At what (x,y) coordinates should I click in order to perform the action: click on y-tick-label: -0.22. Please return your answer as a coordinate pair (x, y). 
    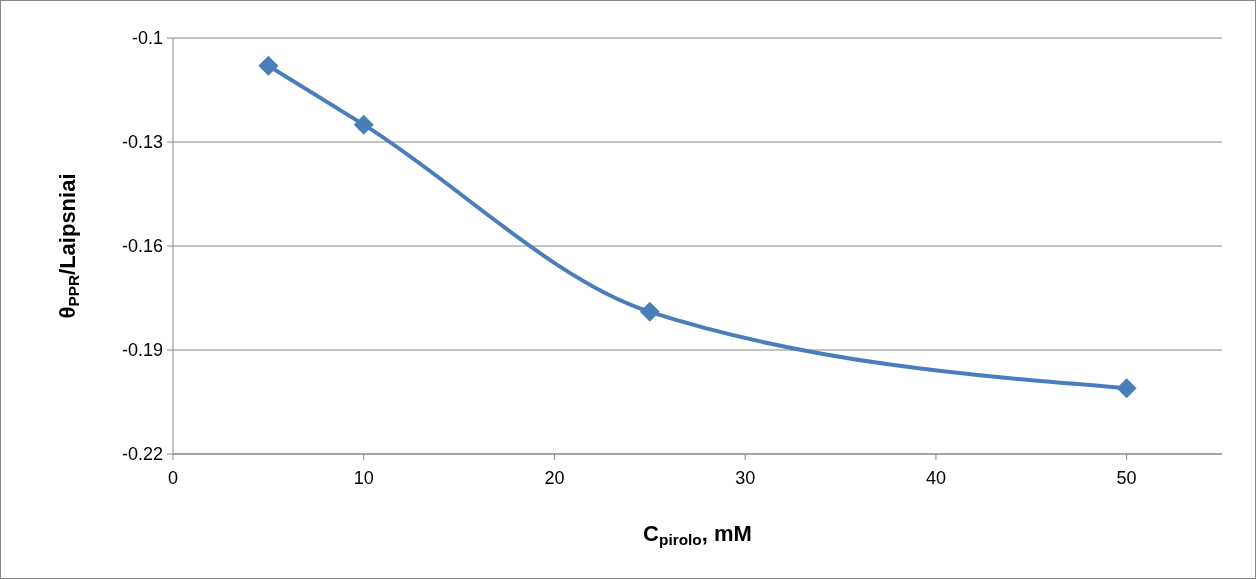
    Looking at the image, I should click on (142, 454).